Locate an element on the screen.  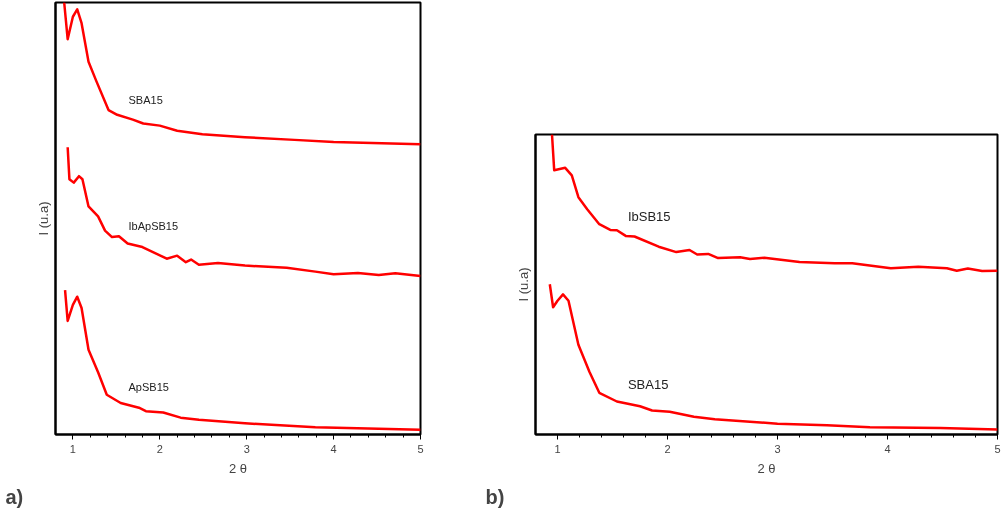
series-label: IbSB15 is located at coordinates (649, 217).